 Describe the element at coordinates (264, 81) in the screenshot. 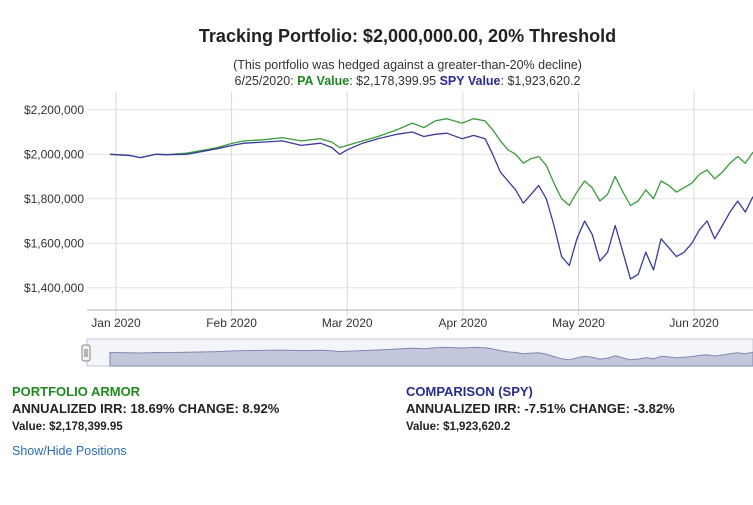

I see `status-date: 6/25/2020:` at that location.